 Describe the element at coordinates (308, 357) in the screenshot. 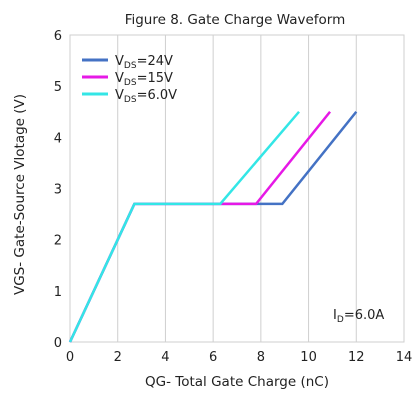

I see `x-tick-label: 10` at that location.